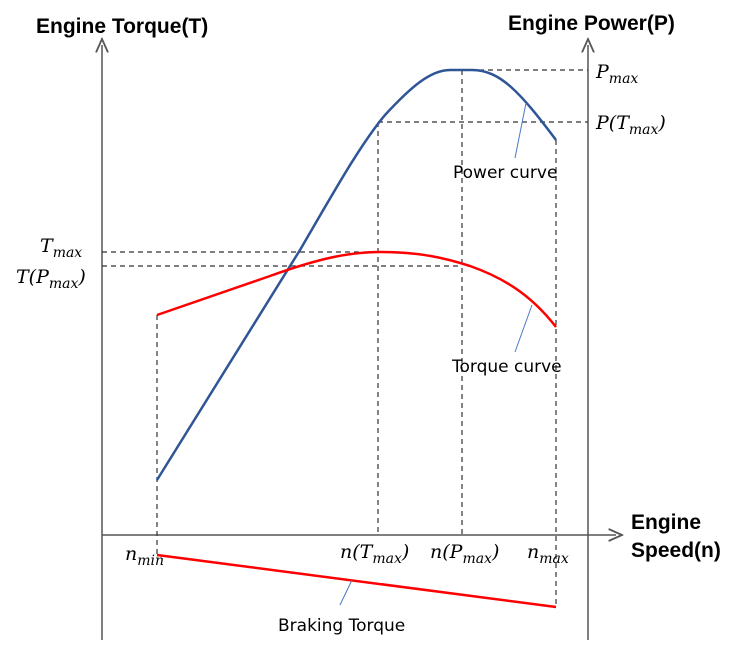  I want to click on nmax-label: nmax, so click(548, 554).